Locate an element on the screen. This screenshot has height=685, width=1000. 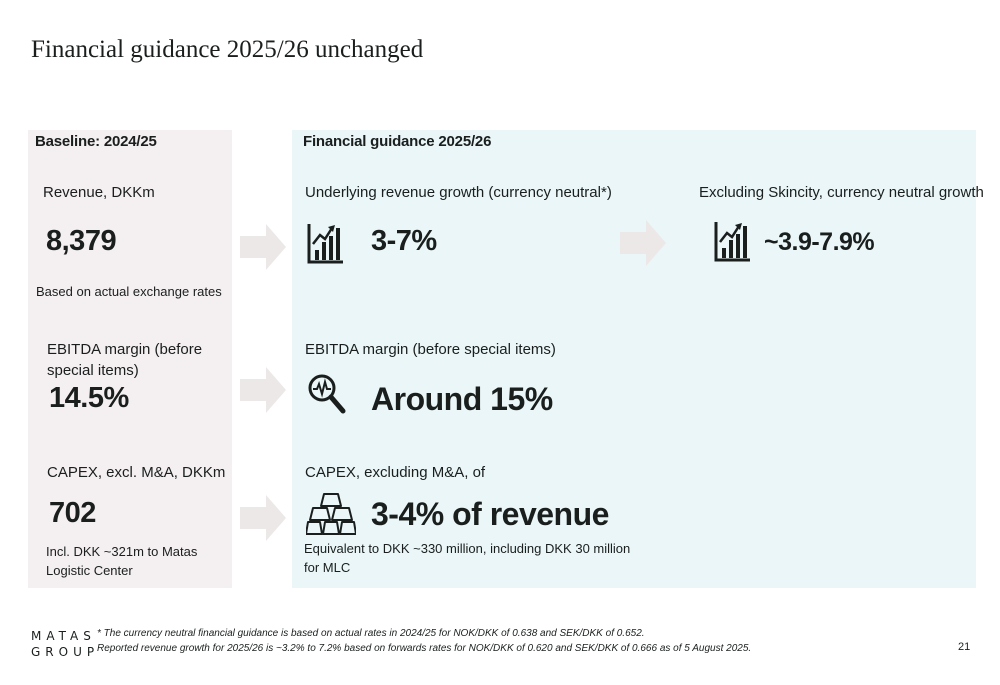
baseline-panel is located at coordinates (130, 359).